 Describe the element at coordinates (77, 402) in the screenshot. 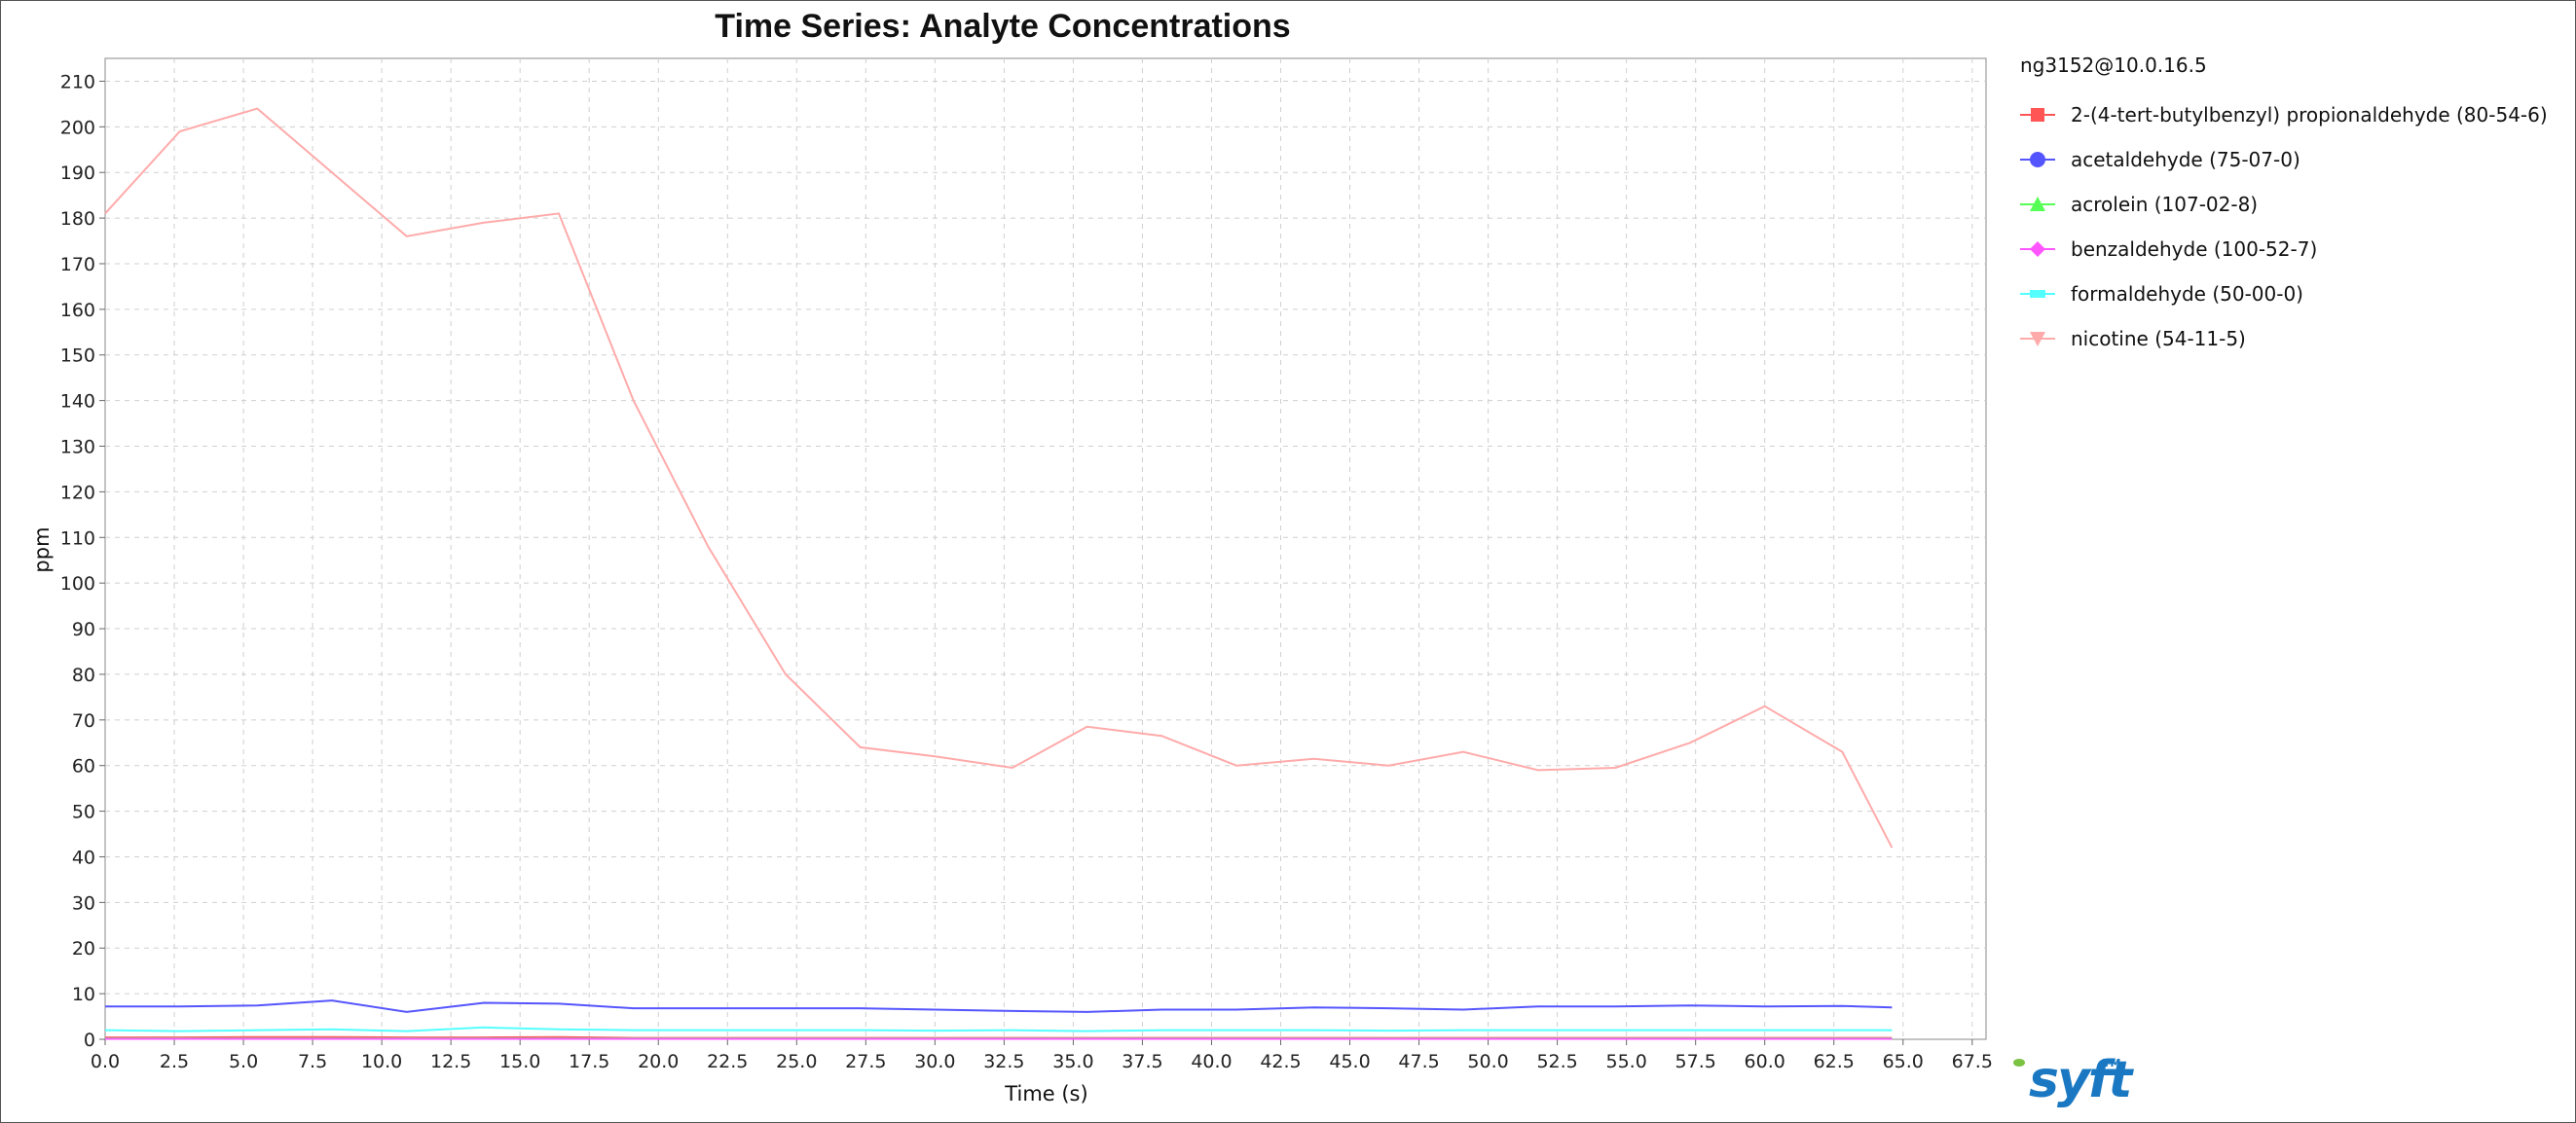

I see `y-tick-label: 140` at that location.